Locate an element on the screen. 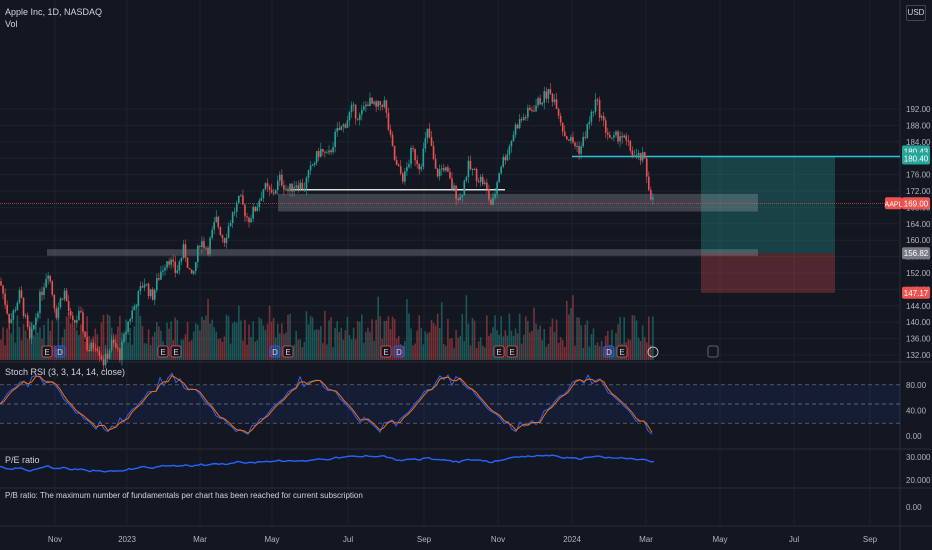 This screenshot has height=550, width=932. event-marker-label: D is located at coordinates (60, 352).